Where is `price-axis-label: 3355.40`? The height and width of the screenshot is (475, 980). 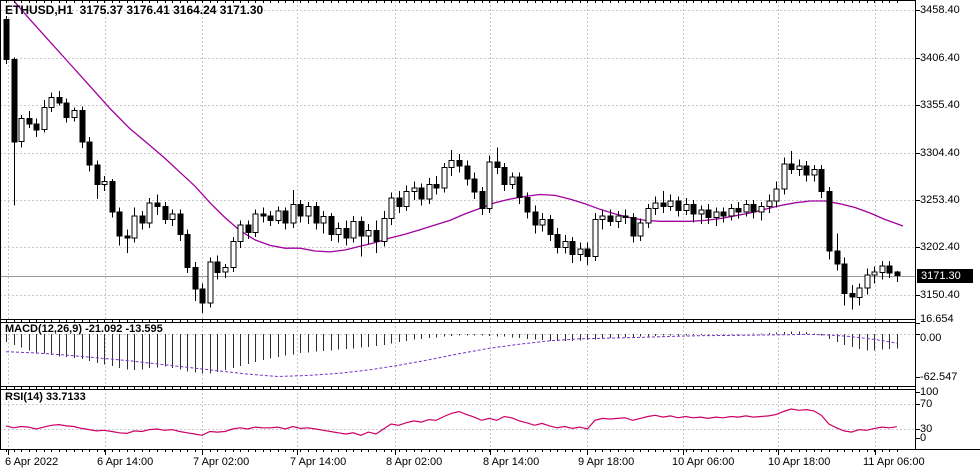
price-axis-label: 3355.40 is located at coordinates (940, 105).